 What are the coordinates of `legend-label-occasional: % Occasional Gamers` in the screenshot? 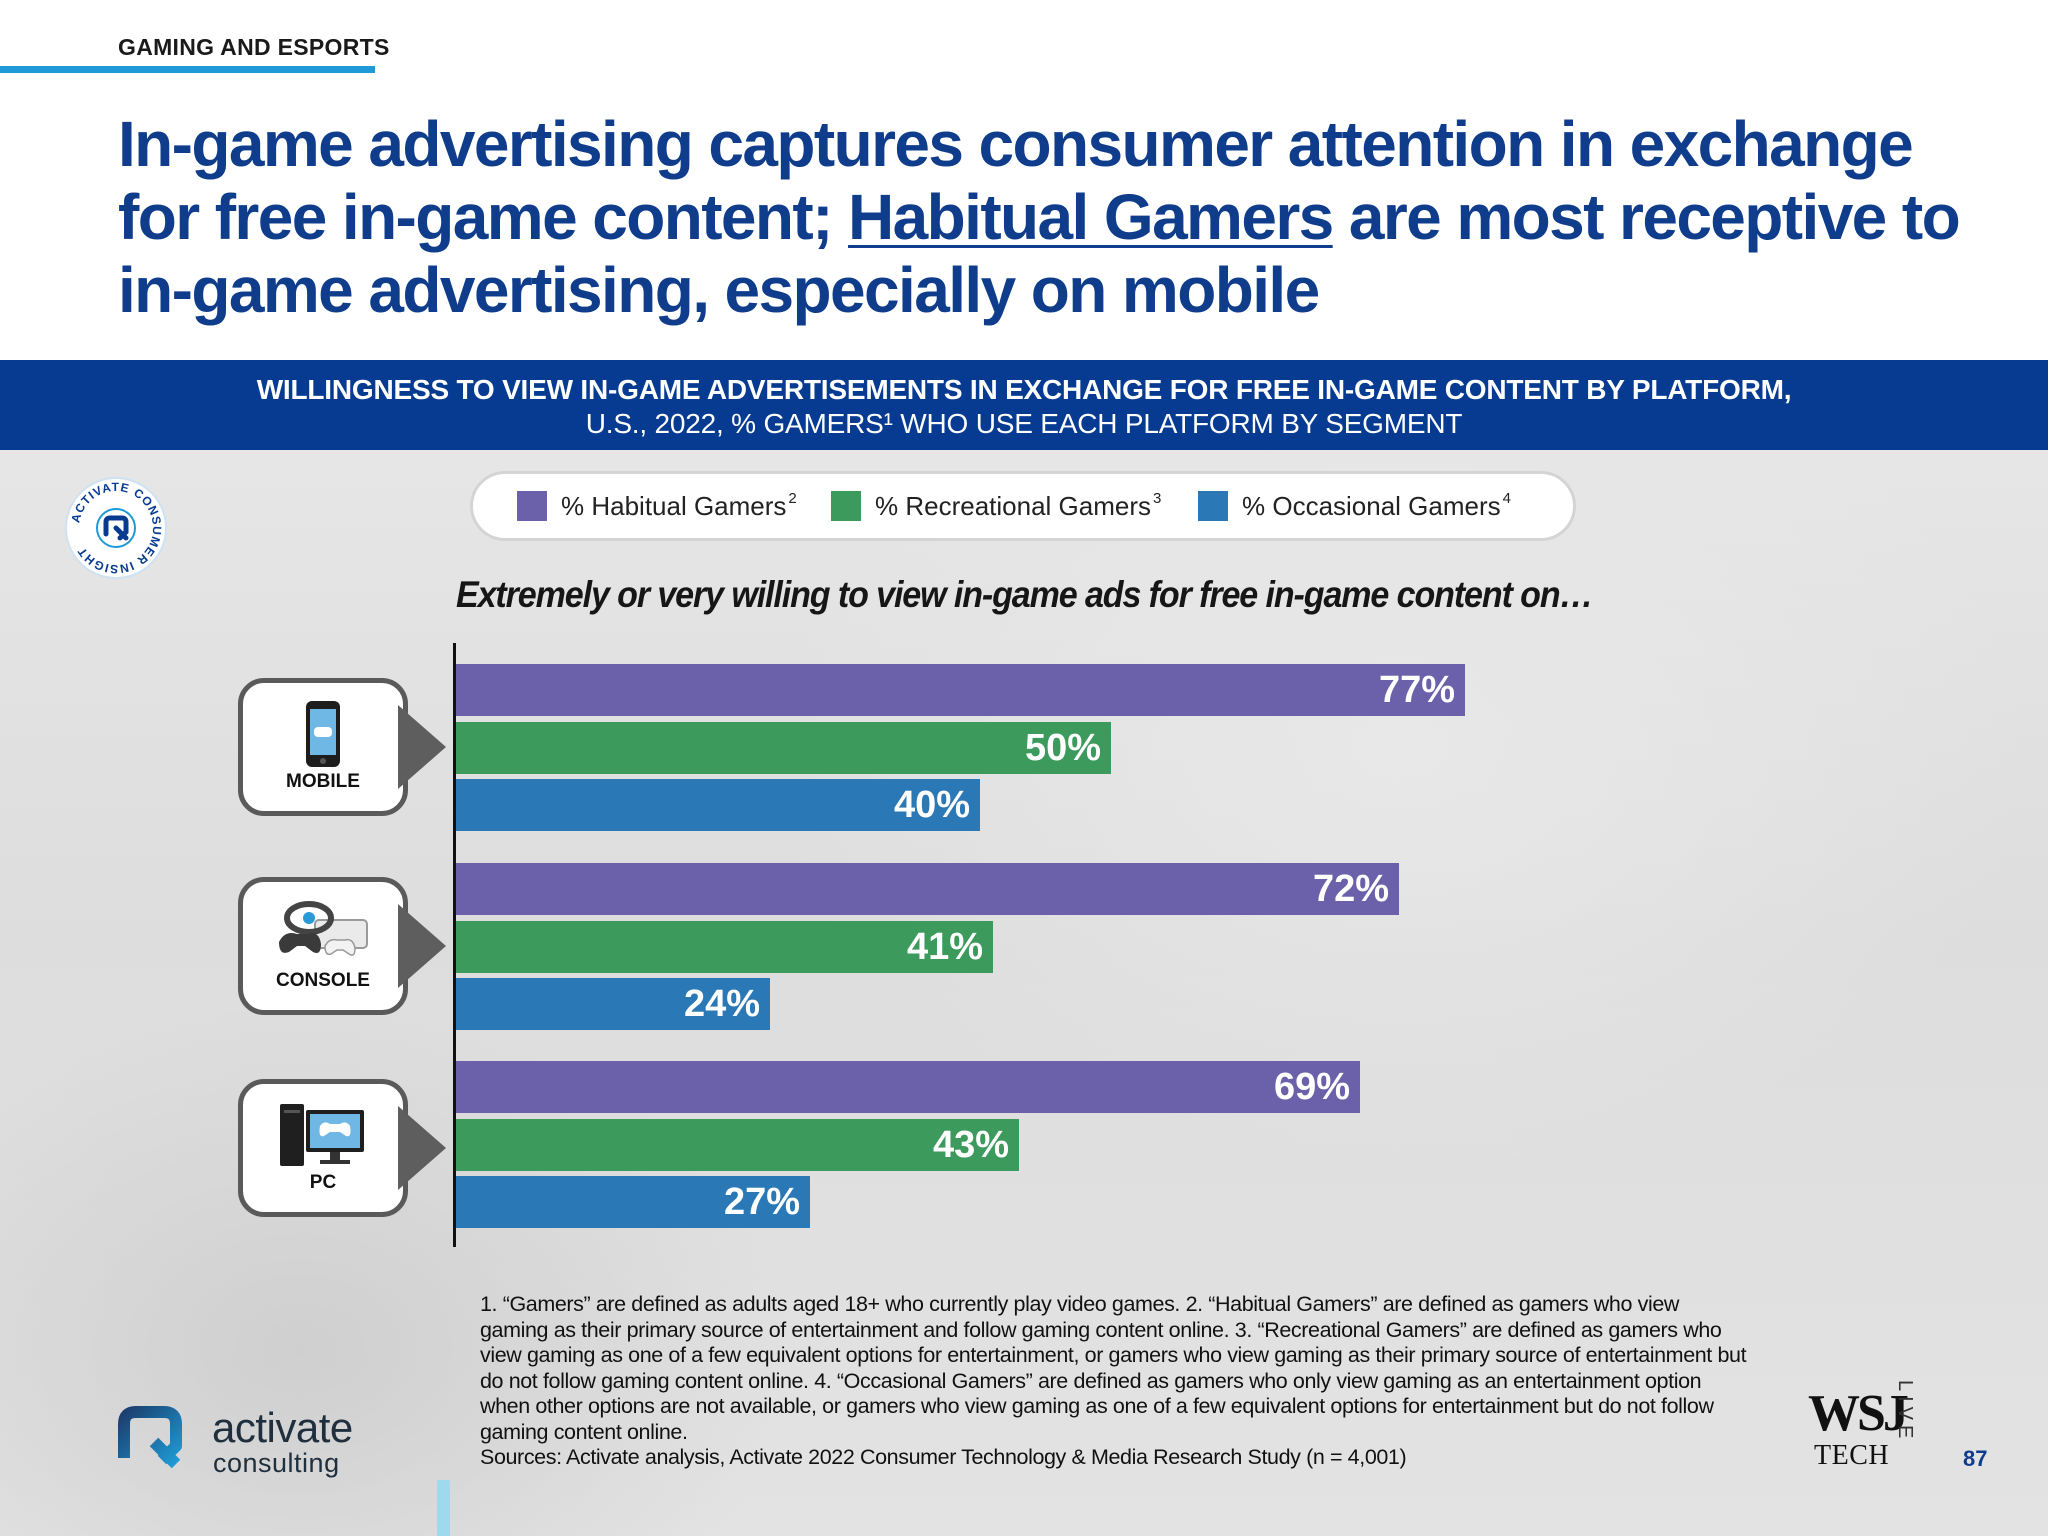 It's located at (1371, 505).